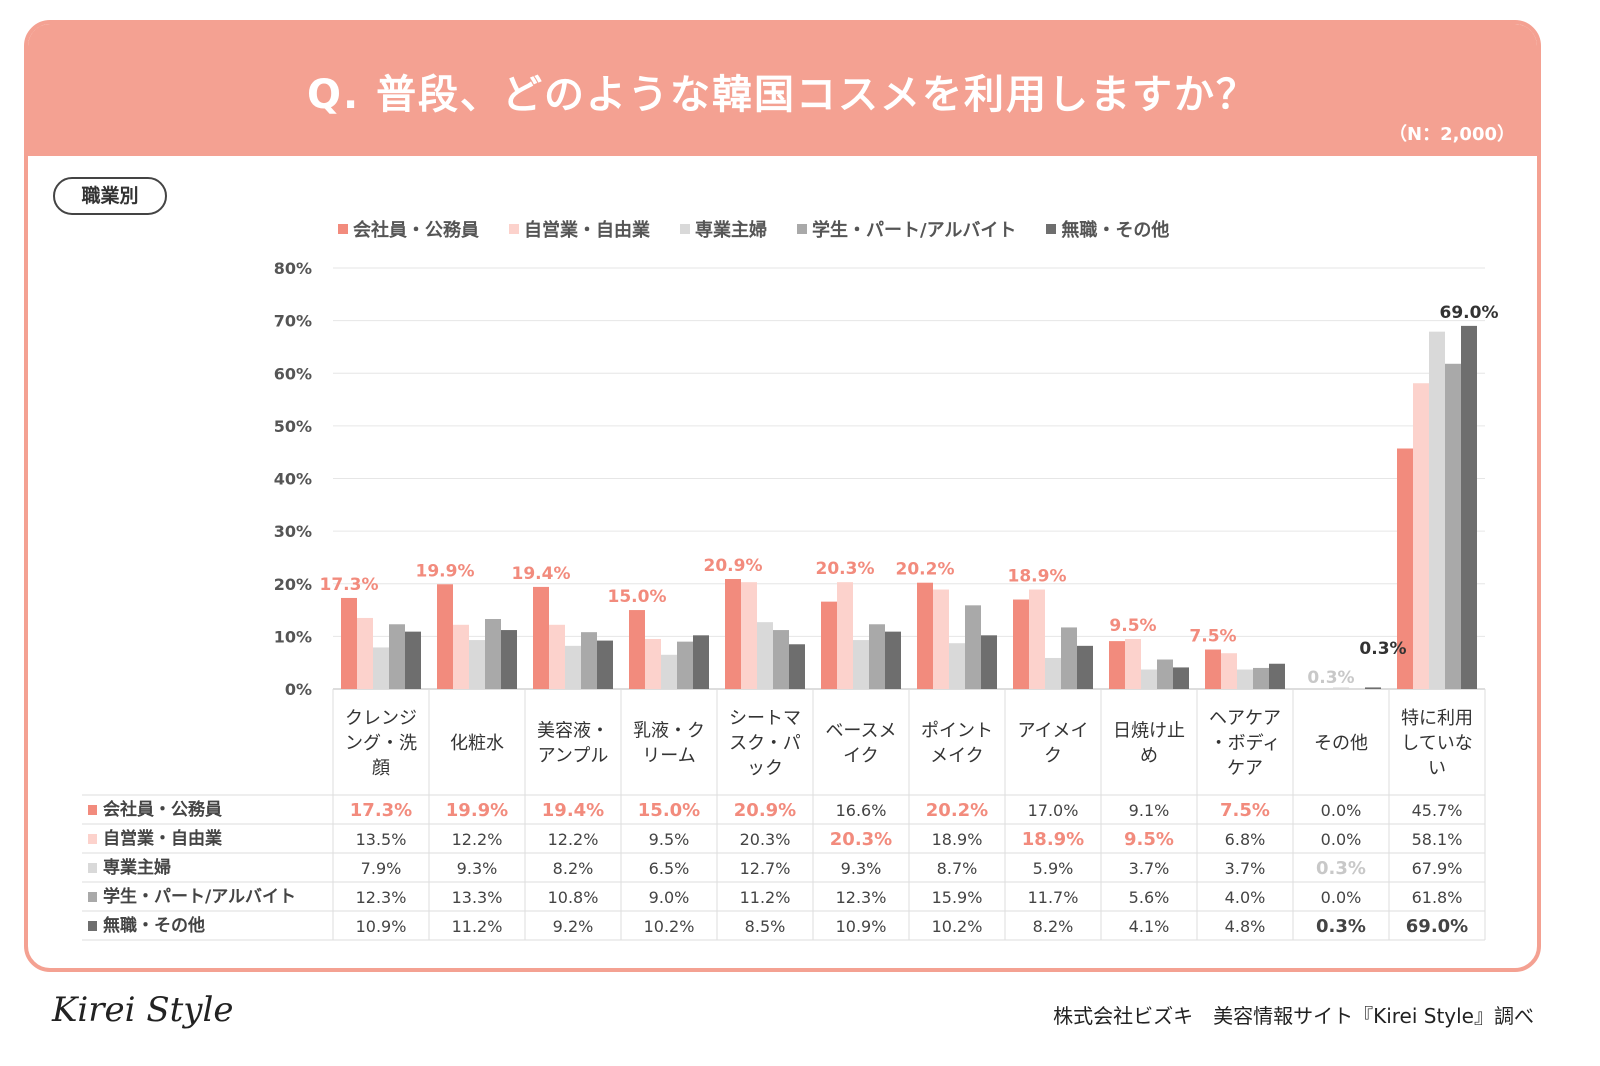 The image size is (1600, 1066). Describe the element at coordinates (1245, 897) in the screenshot. I see `table-cell: 4.0%` at that location.